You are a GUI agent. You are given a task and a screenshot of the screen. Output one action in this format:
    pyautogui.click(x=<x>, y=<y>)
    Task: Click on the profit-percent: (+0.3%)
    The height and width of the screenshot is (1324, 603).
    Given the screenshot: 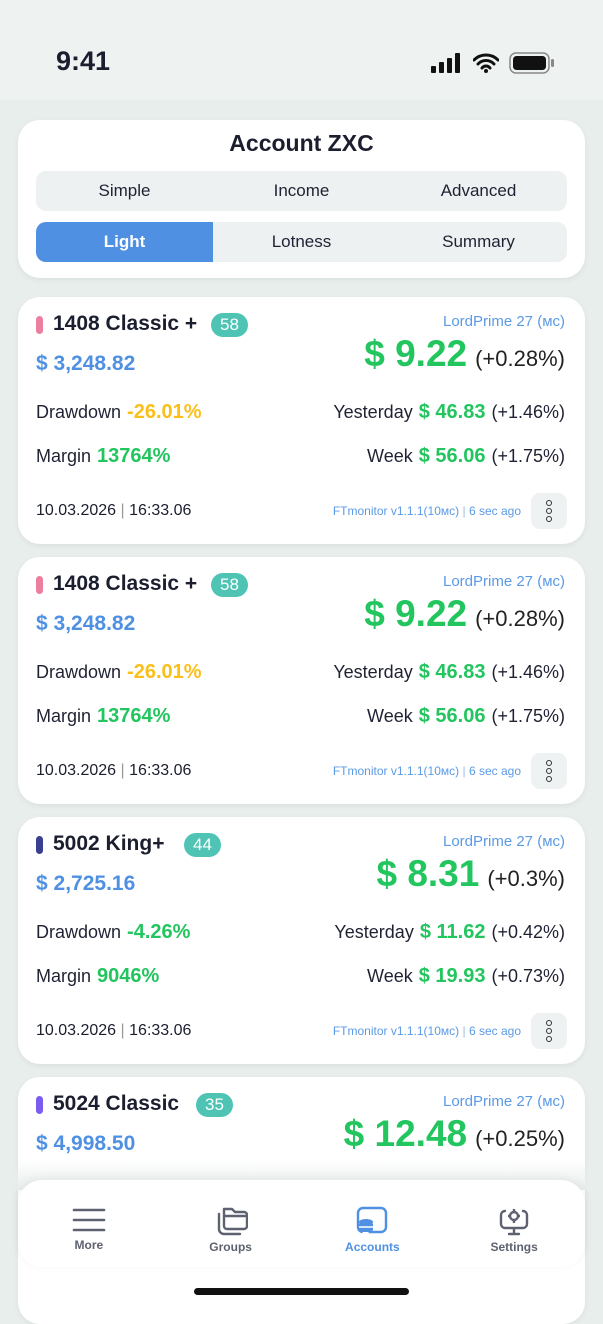 What is the action you would take?
    pyautogui.click(x=526, y=878)
    